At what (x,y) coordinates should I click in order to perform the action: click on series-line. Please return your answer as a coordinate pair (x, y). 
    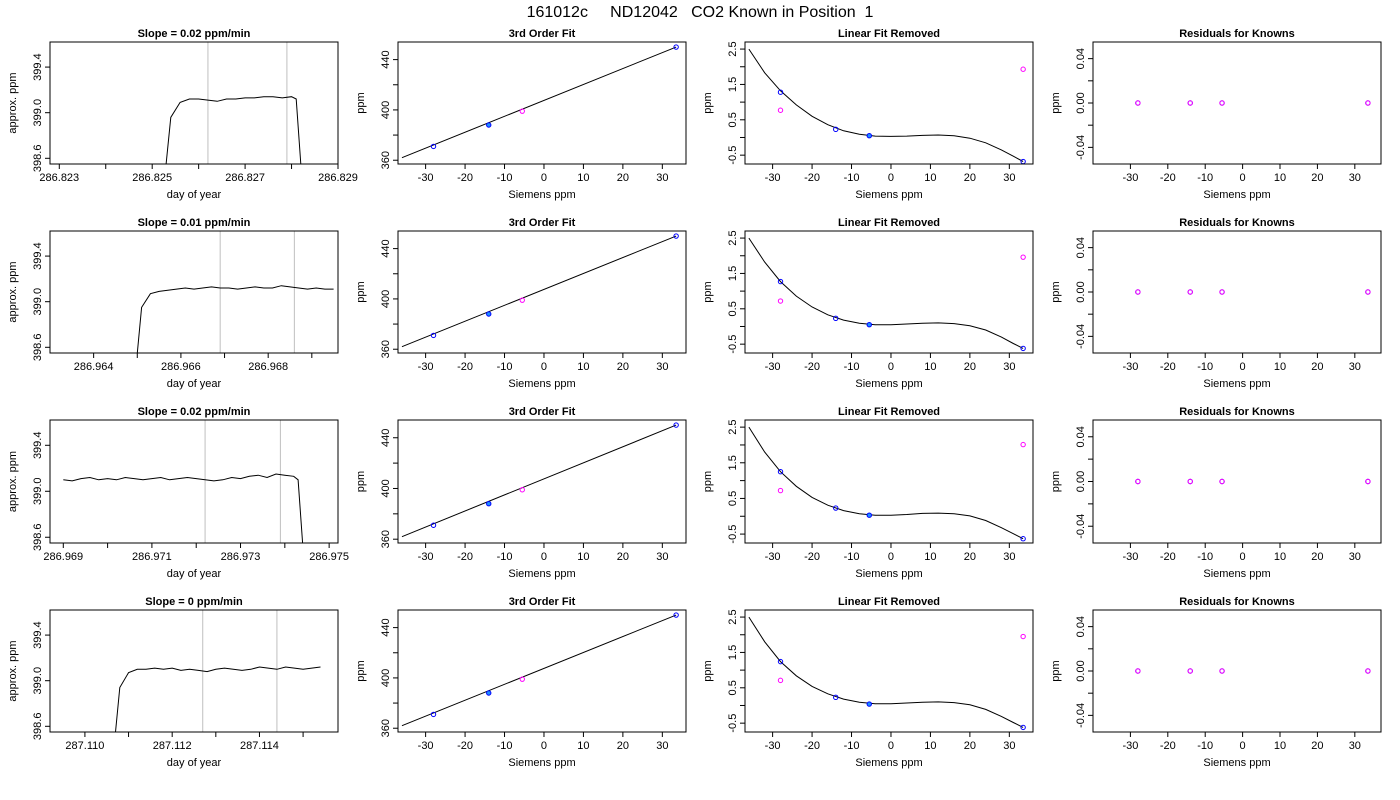
    Looking at the image, I should click on (233, 130).